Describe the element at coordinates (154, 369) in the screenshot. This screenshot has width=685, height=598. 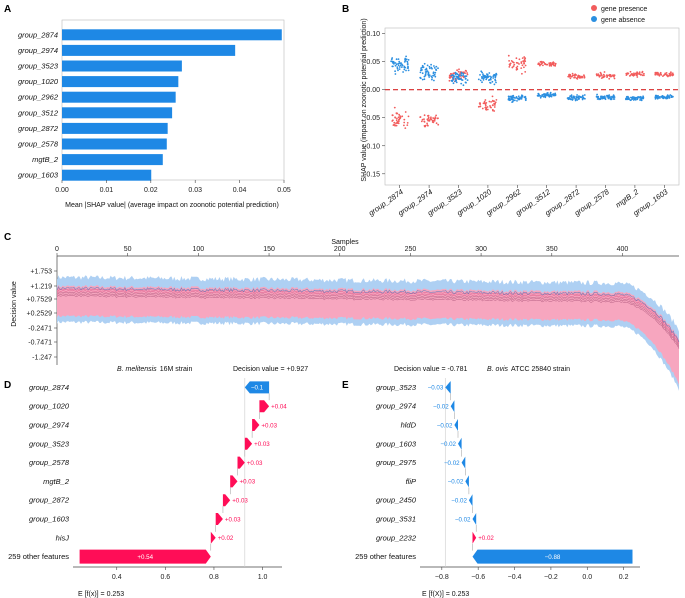
I see `panel-d-title: B. melitensis 16M strain` at that location.